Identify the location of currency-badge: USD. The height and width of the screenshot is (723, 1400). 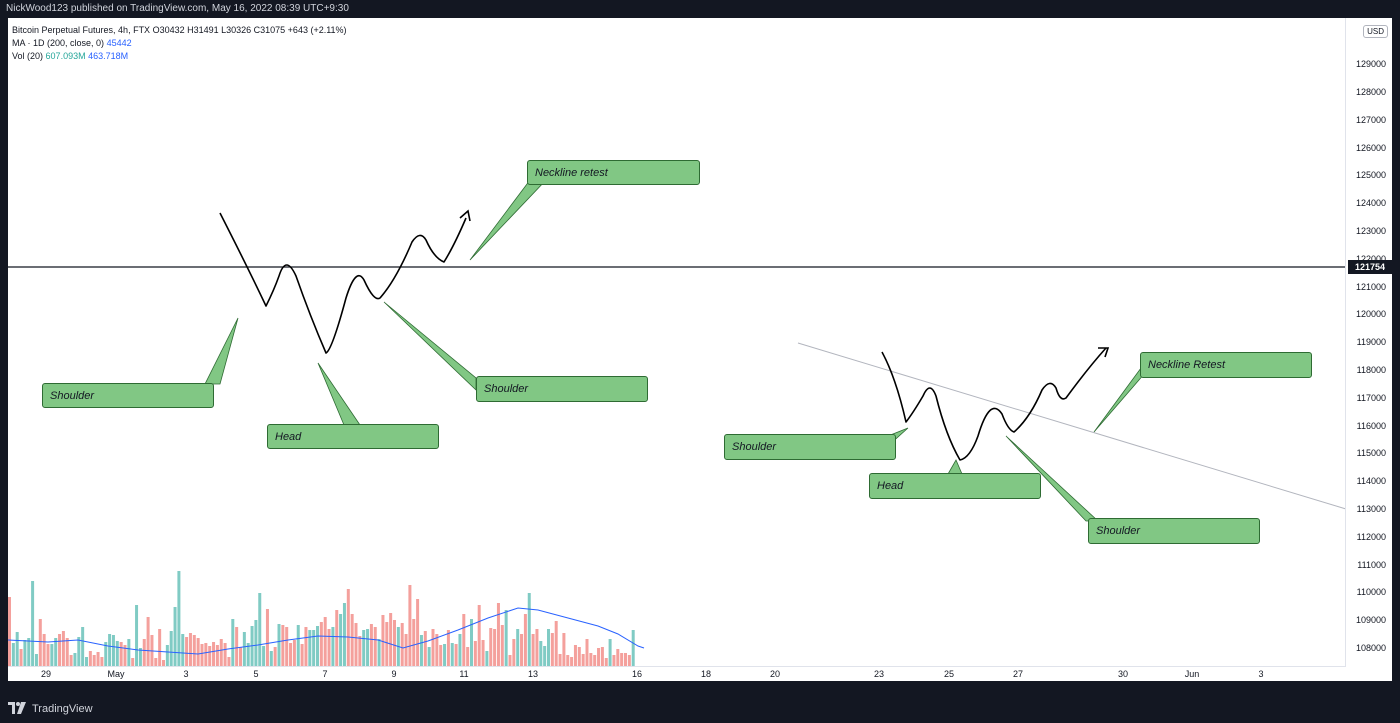
(1375, 31).